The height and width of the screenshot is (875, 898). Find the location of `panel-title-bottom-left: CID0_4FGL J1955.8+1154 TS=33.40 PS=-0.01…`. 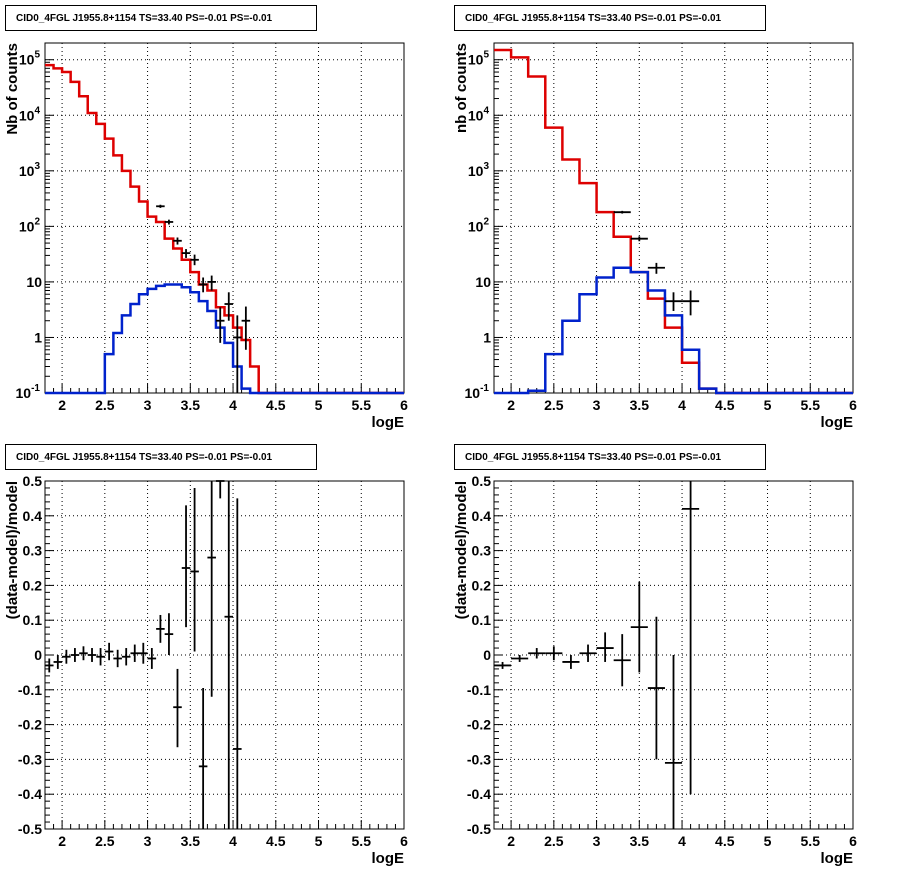

panel-title-bottom-left: CID0_4FGL J1955.8+1154 TS=33.40 PS=-0.01… is located at coordinates (161, 457).